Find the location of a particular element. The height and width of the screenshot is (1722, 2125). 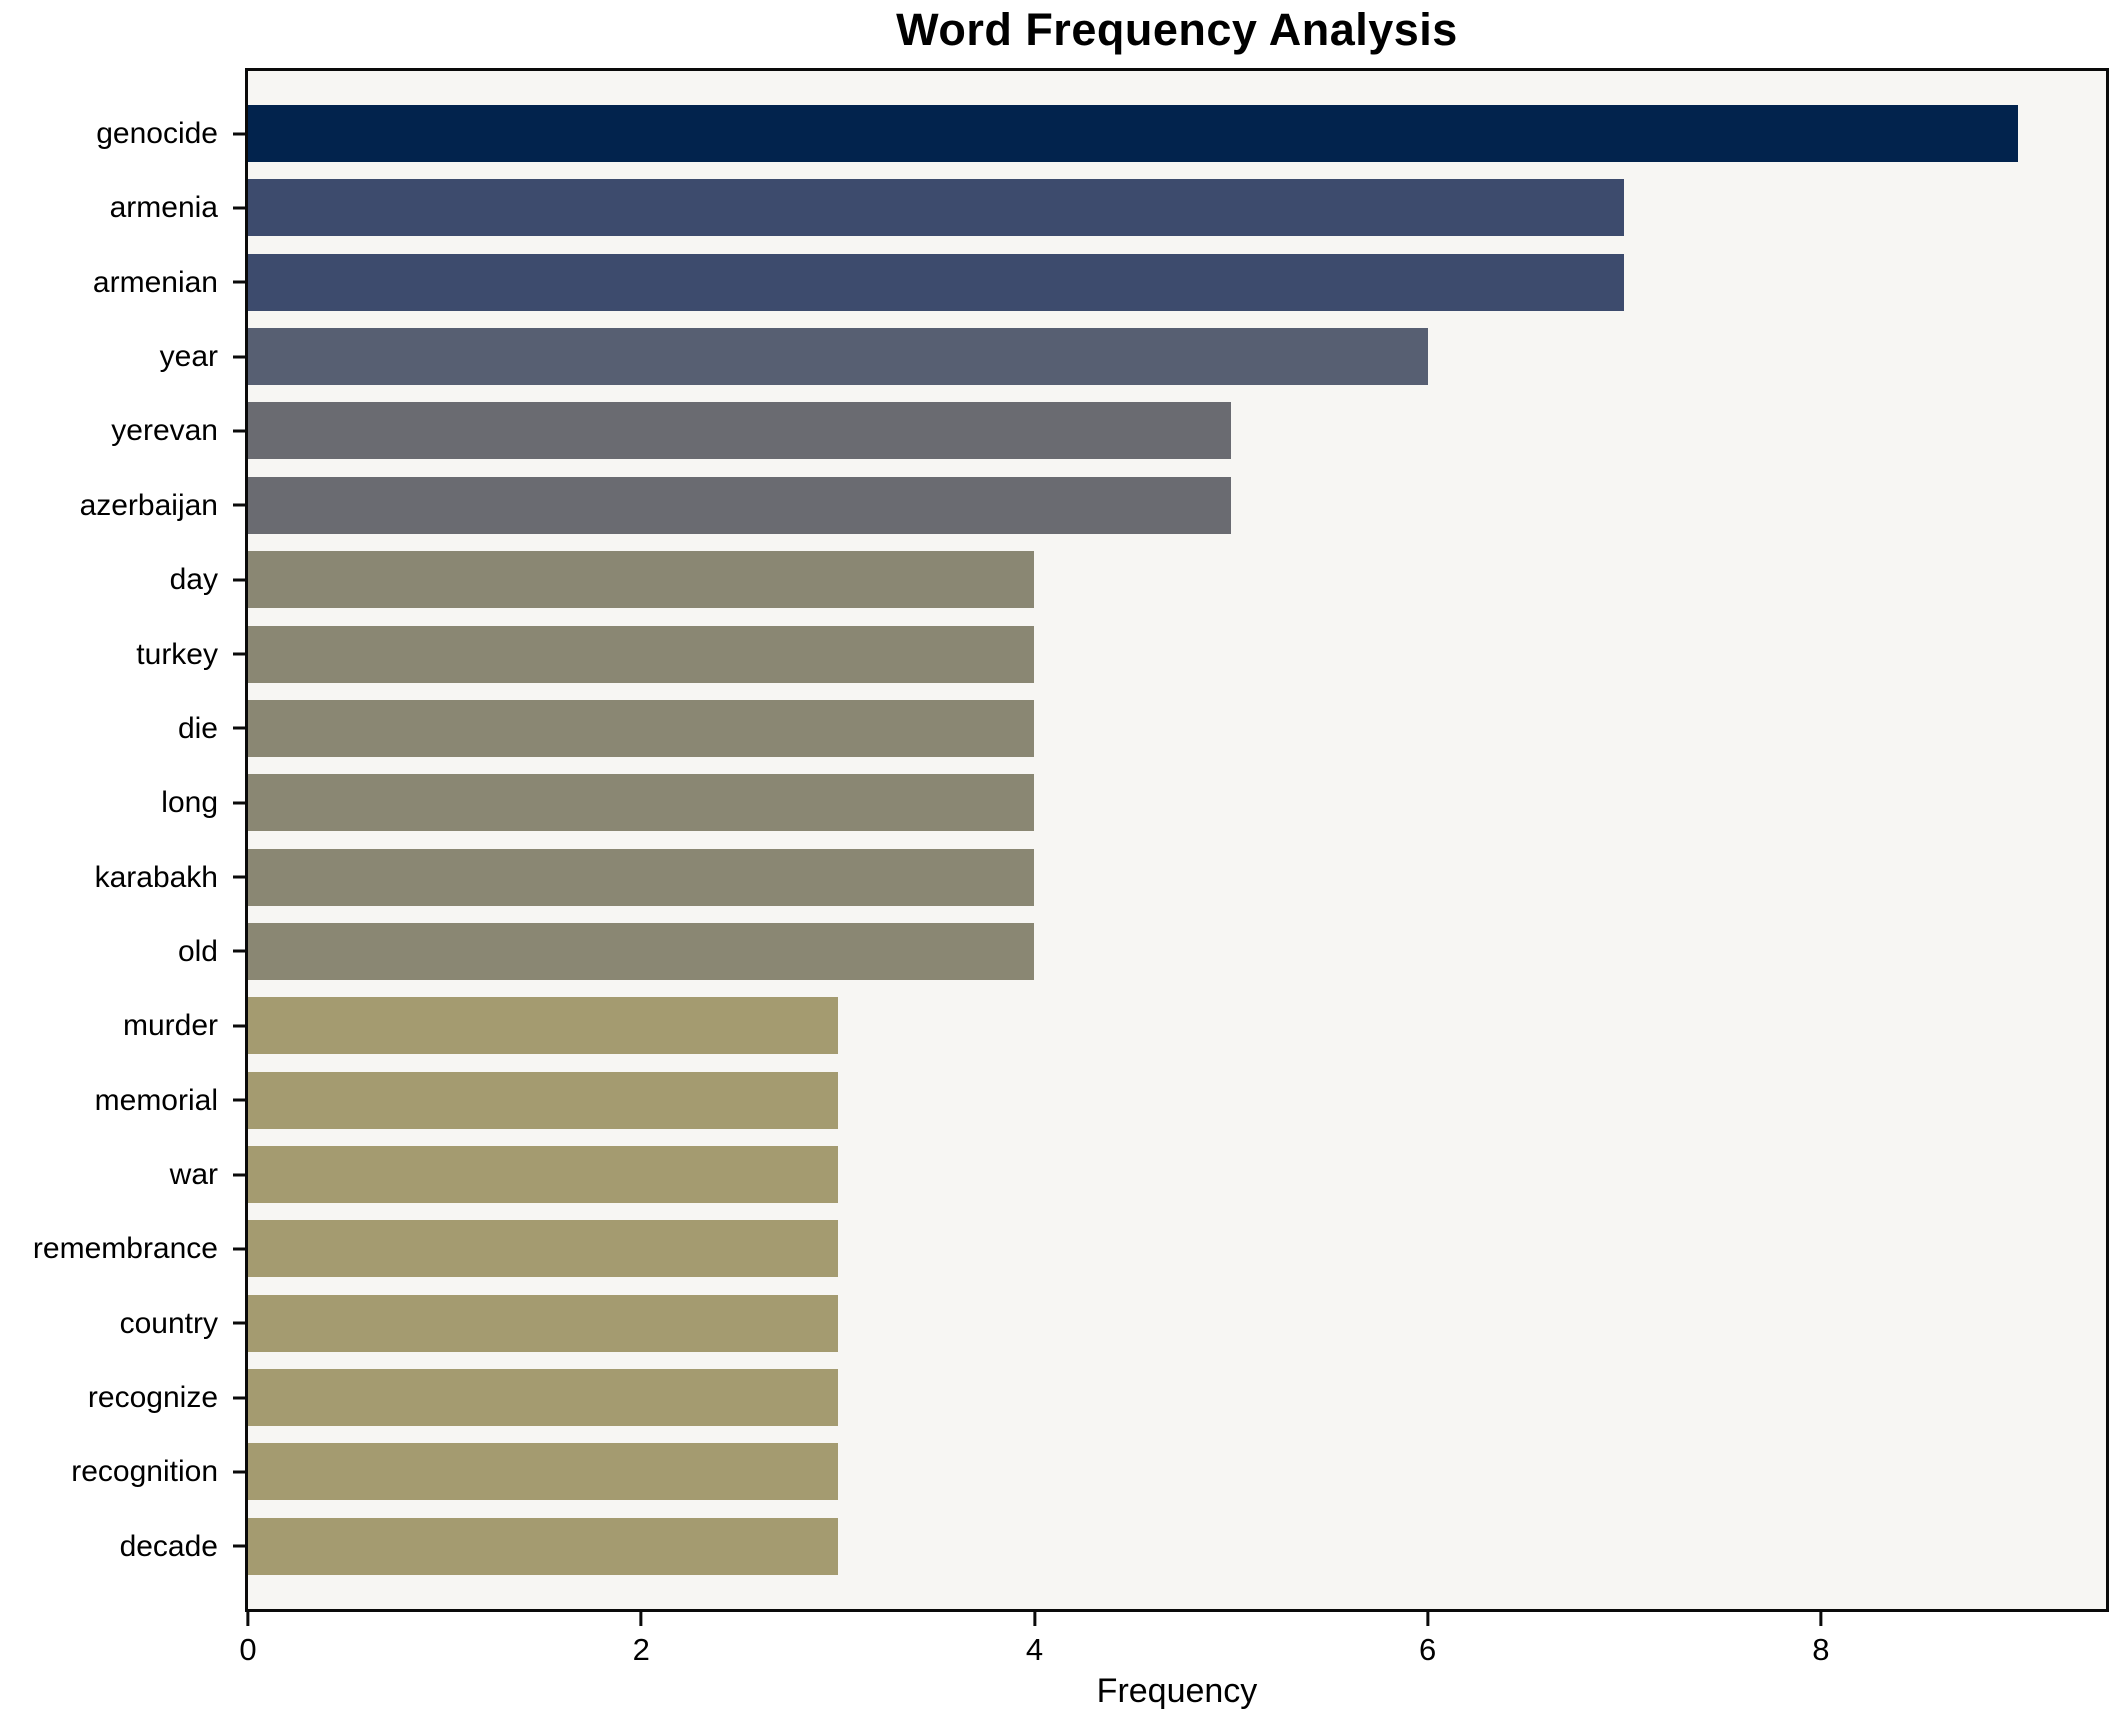

bar-armenian is located at coordinates (936, 282).